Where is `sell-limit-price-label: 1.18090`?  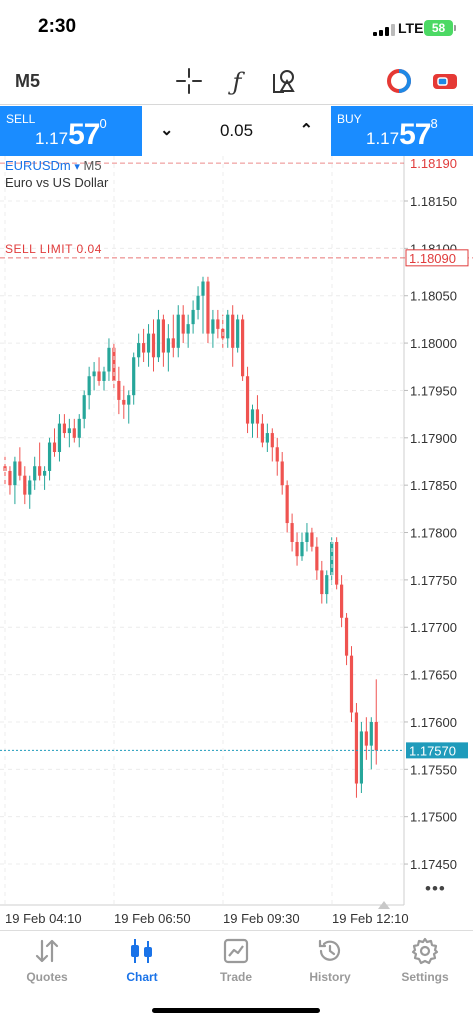
sell-limit-price-label: 1.18090 is located at coordinates (432, 258).